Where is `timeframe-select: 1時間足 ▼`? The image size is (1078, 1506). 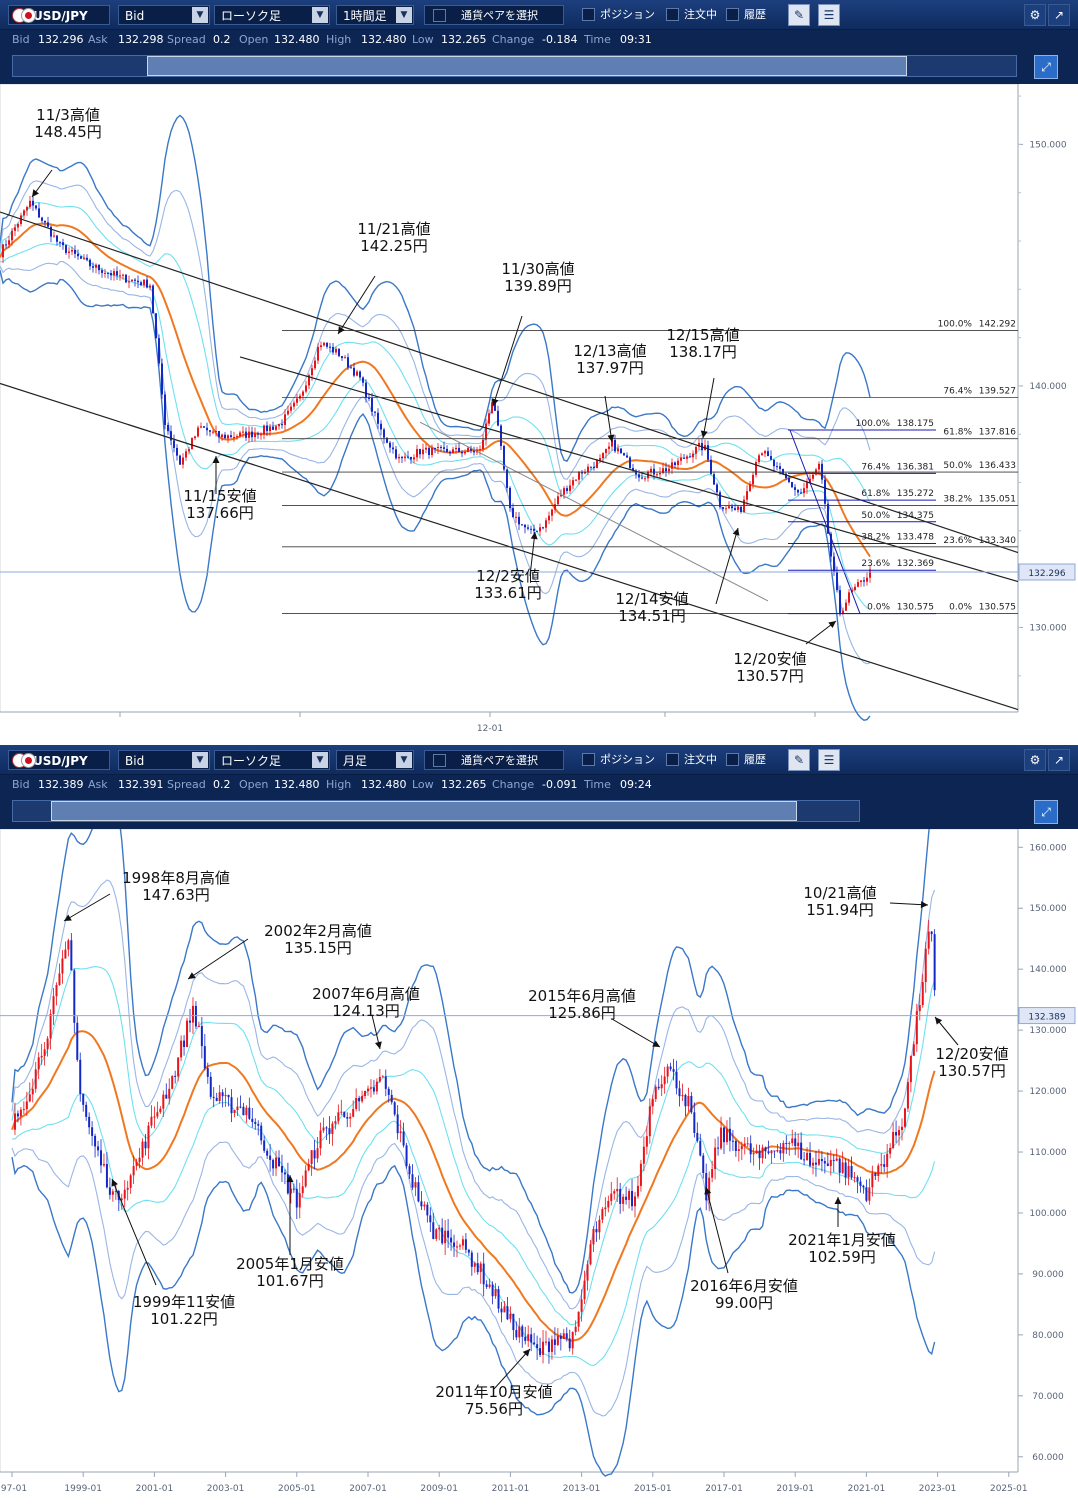 timeframe-select: 1時間足 ▼ is located at coordinates (375, 15).